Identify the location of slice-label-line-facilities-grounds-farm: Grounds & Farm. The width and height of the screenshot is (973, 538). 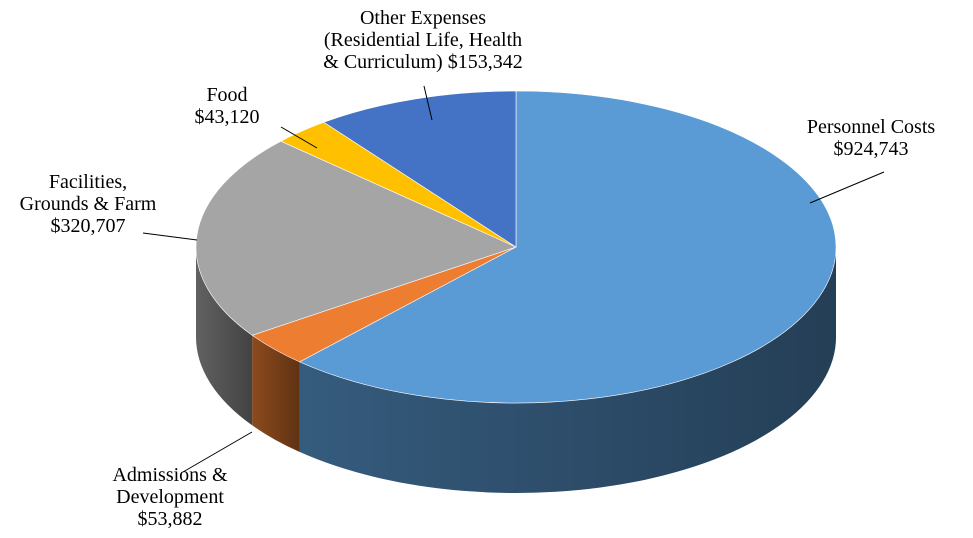
(88, 204).